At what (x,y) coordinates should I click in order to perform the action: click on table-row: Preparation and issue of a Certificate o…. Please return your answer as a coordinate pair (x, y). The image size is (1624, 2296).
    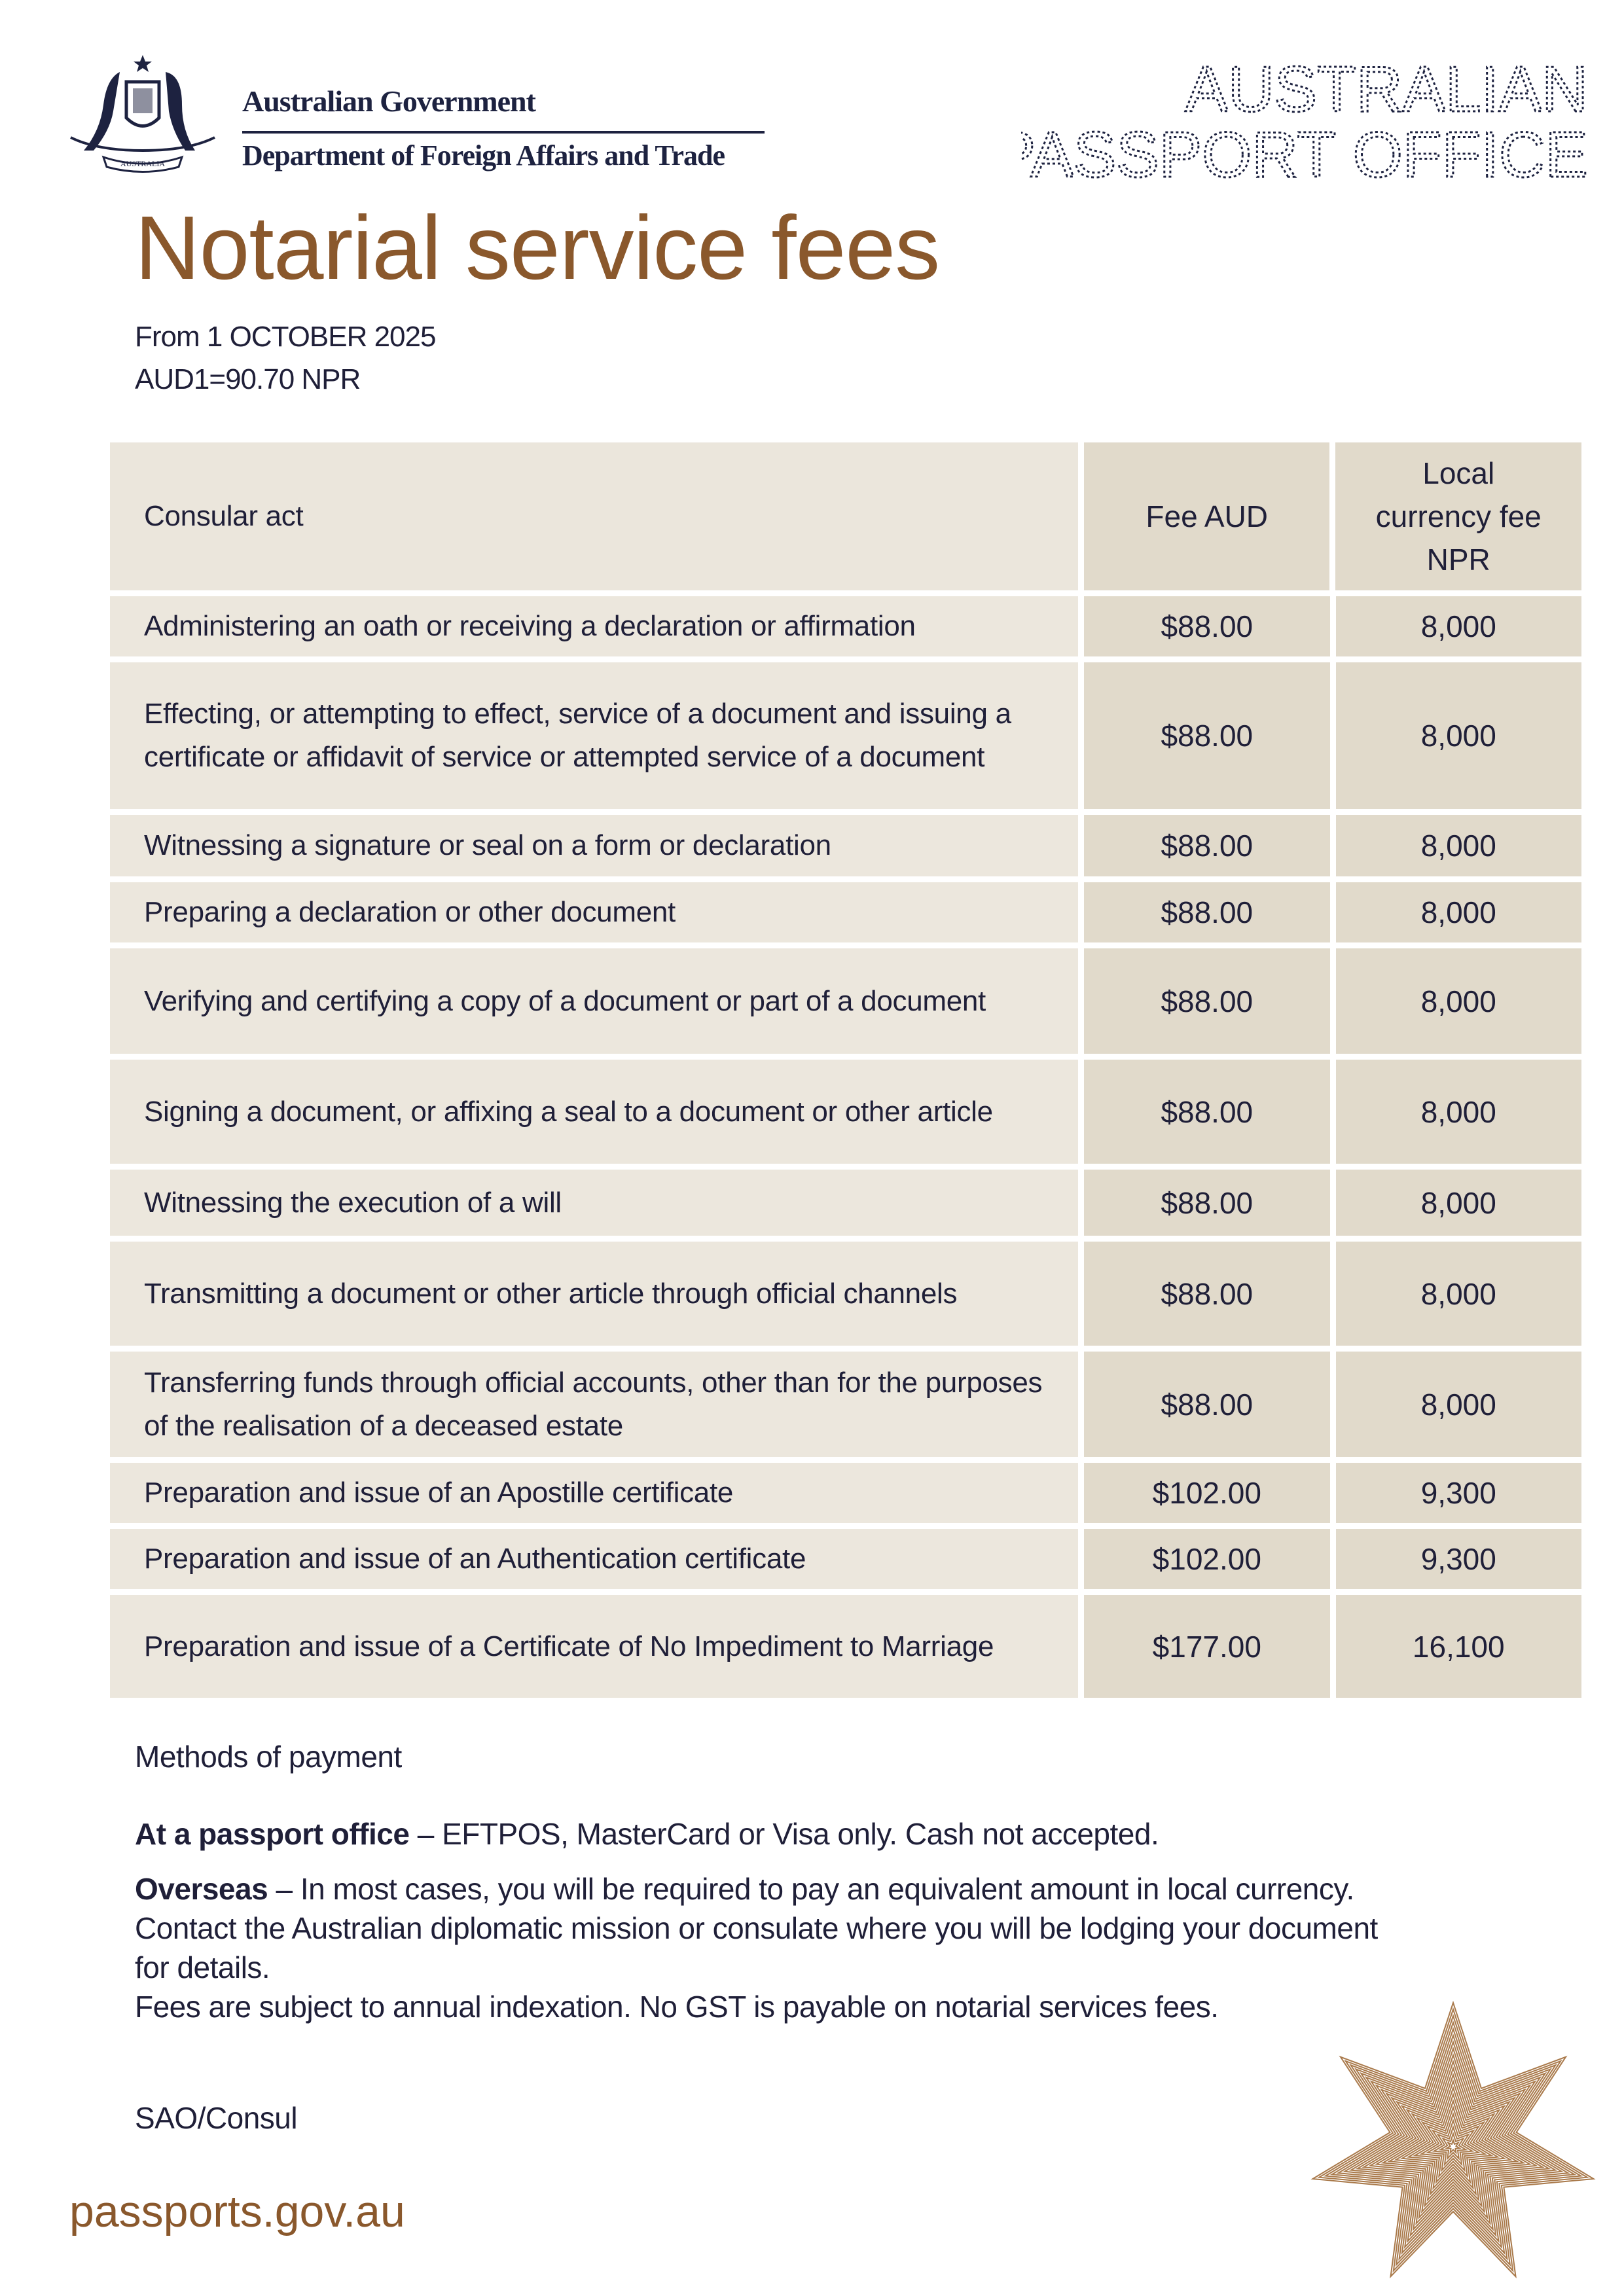
    Looking at the image, I should click on (845, 1646).